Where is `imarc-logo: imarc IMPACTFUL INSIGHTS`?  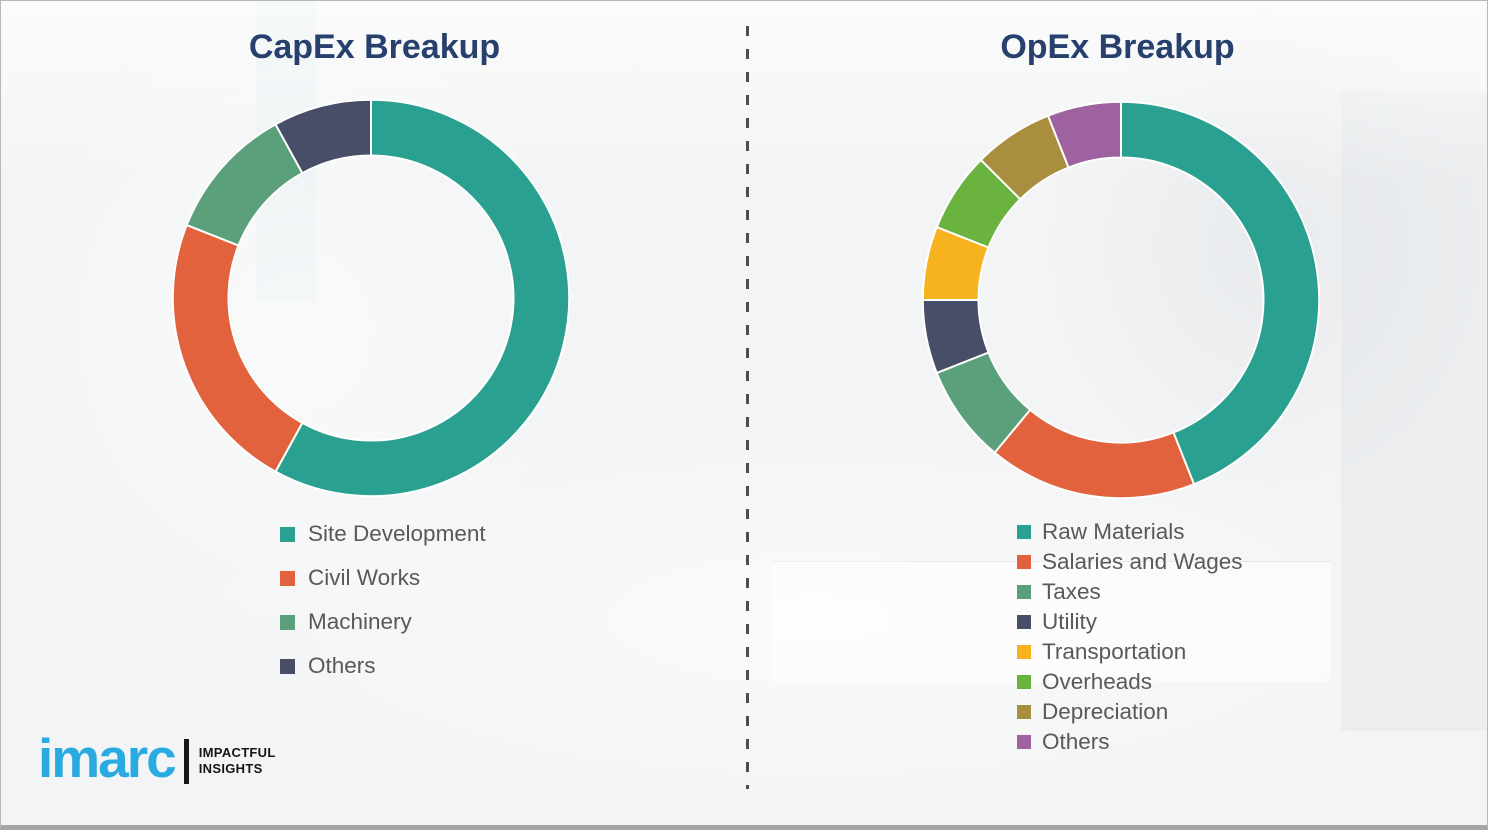
imarc-logo: imarc IMPACTFUL INSIGHTS is located at coordinates (157, 758).